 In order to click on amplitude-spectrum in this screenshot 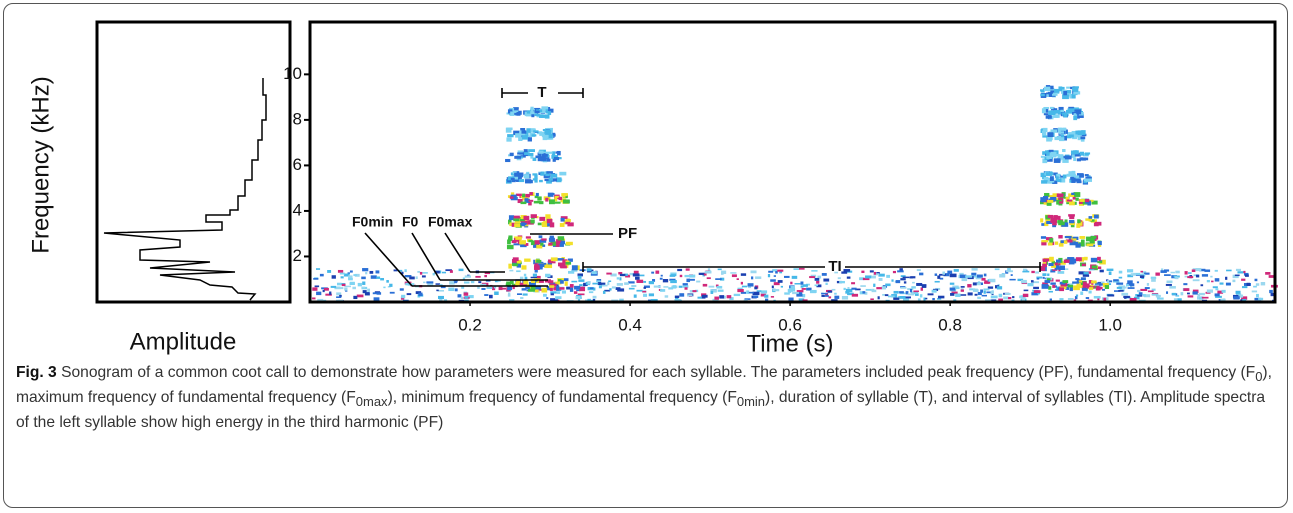, I will do `click(185, 189)`.